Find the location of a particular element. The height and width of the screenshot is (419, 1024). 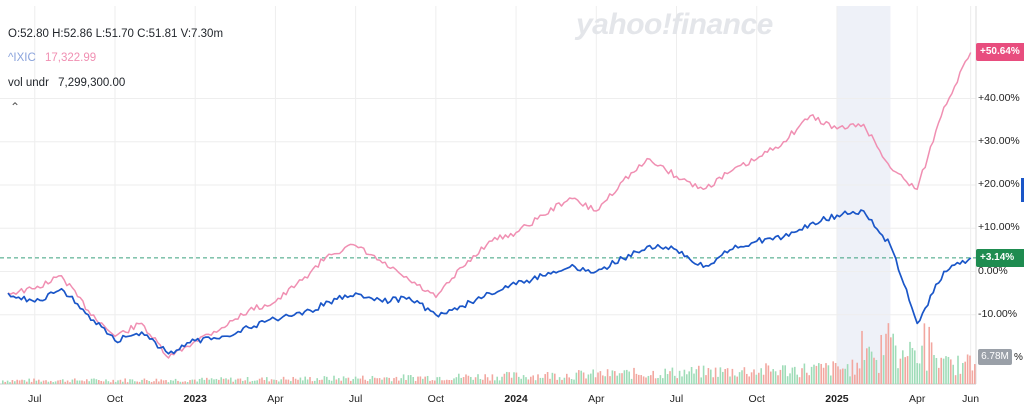

volume-label: vol undr is located at coordinates (28, 83).